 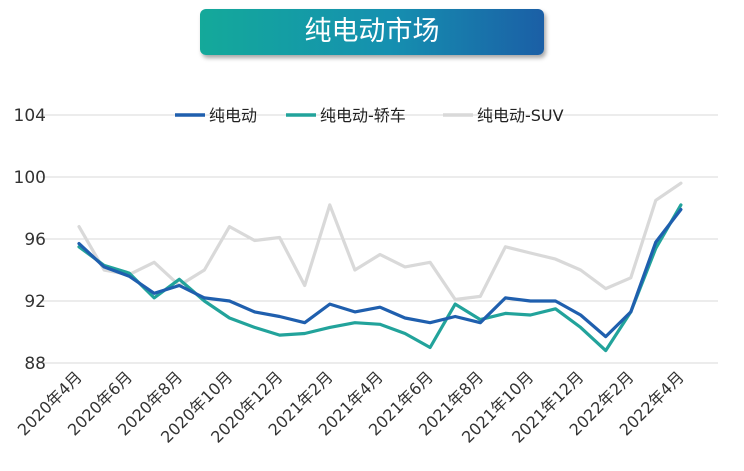 I want to click on y-axis-ticks: 88 92 96 100 104, so click(x=30, y=240).